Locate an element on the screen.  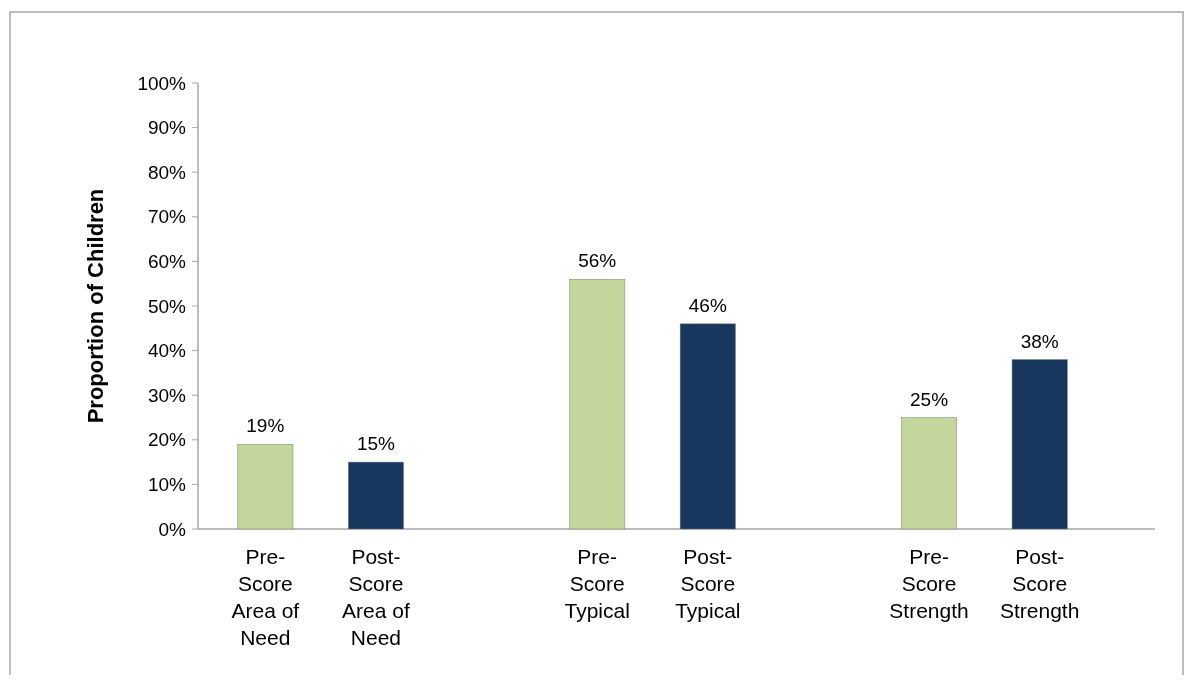
y-tick-label: 90% is located at coordinates (167, 128).